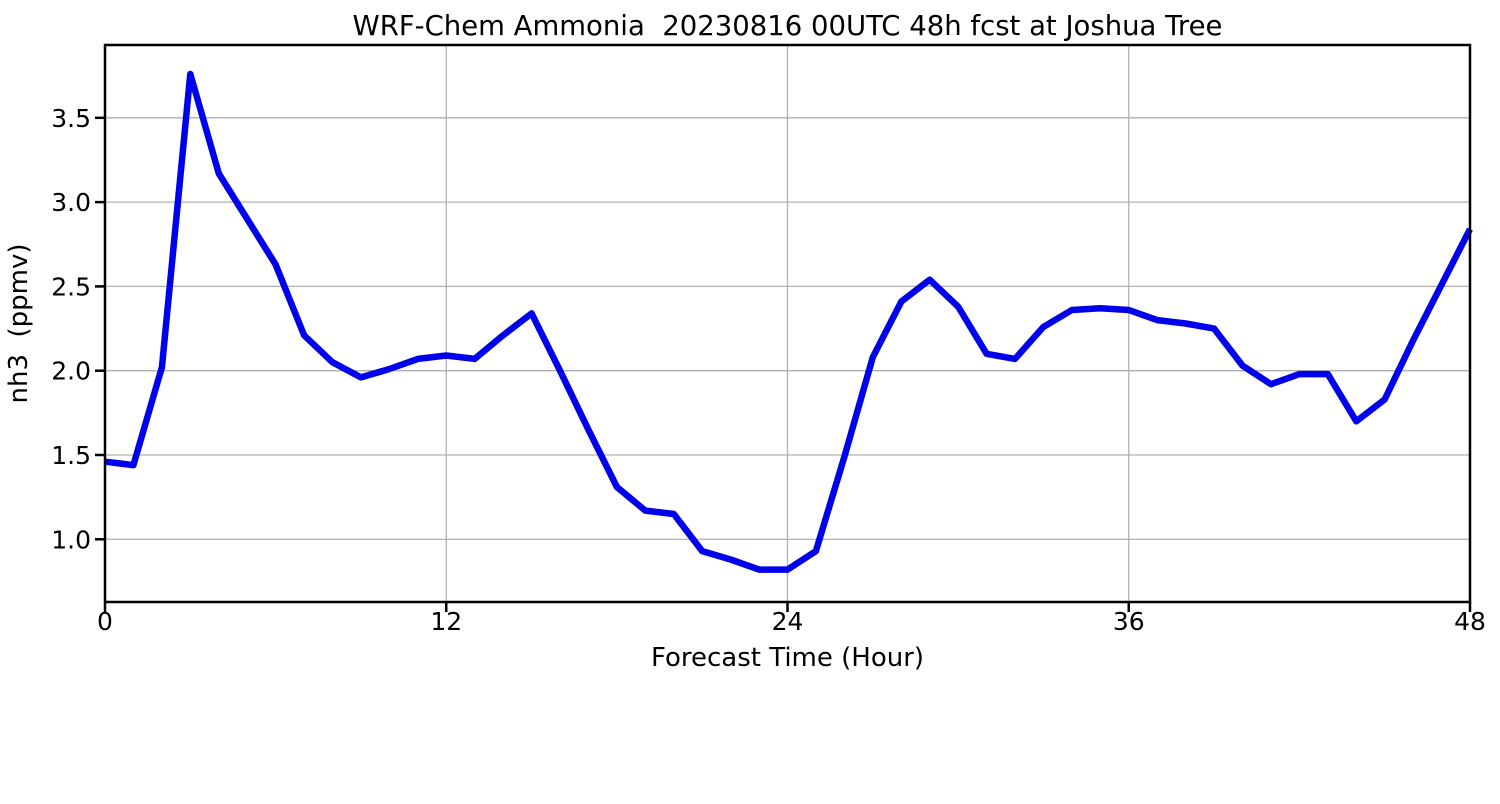 This screenshot has width=1500, height=804. I want to click on x-tick-label: 0, so click(105, 621).